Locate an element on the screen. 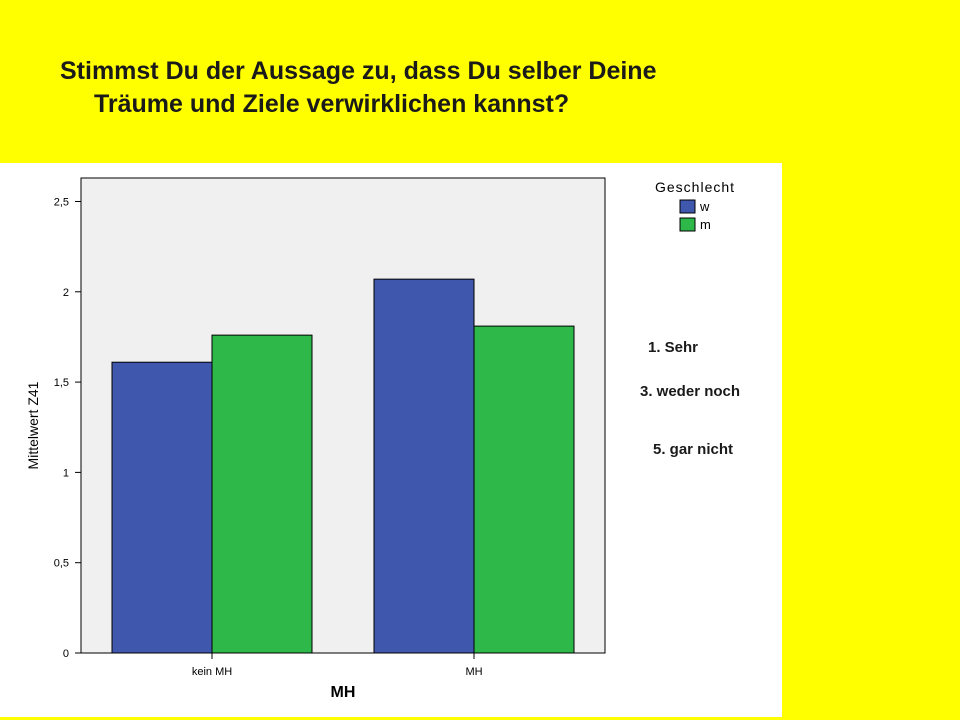  x-tick-label: MH is located at coordinates (473, 672).